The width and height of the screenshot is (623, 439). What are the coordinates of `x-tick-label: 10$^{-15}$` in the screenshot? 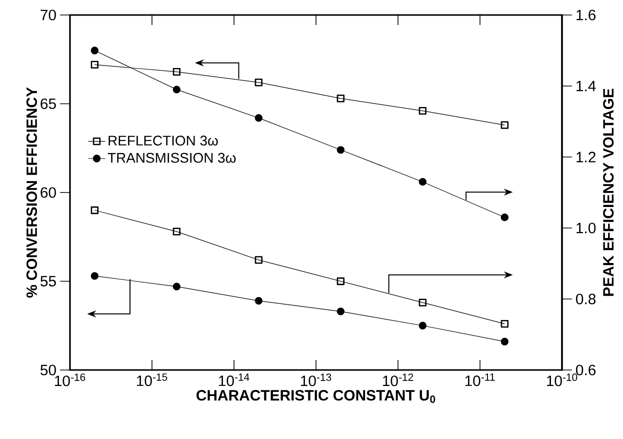 It's located at (152, 380).